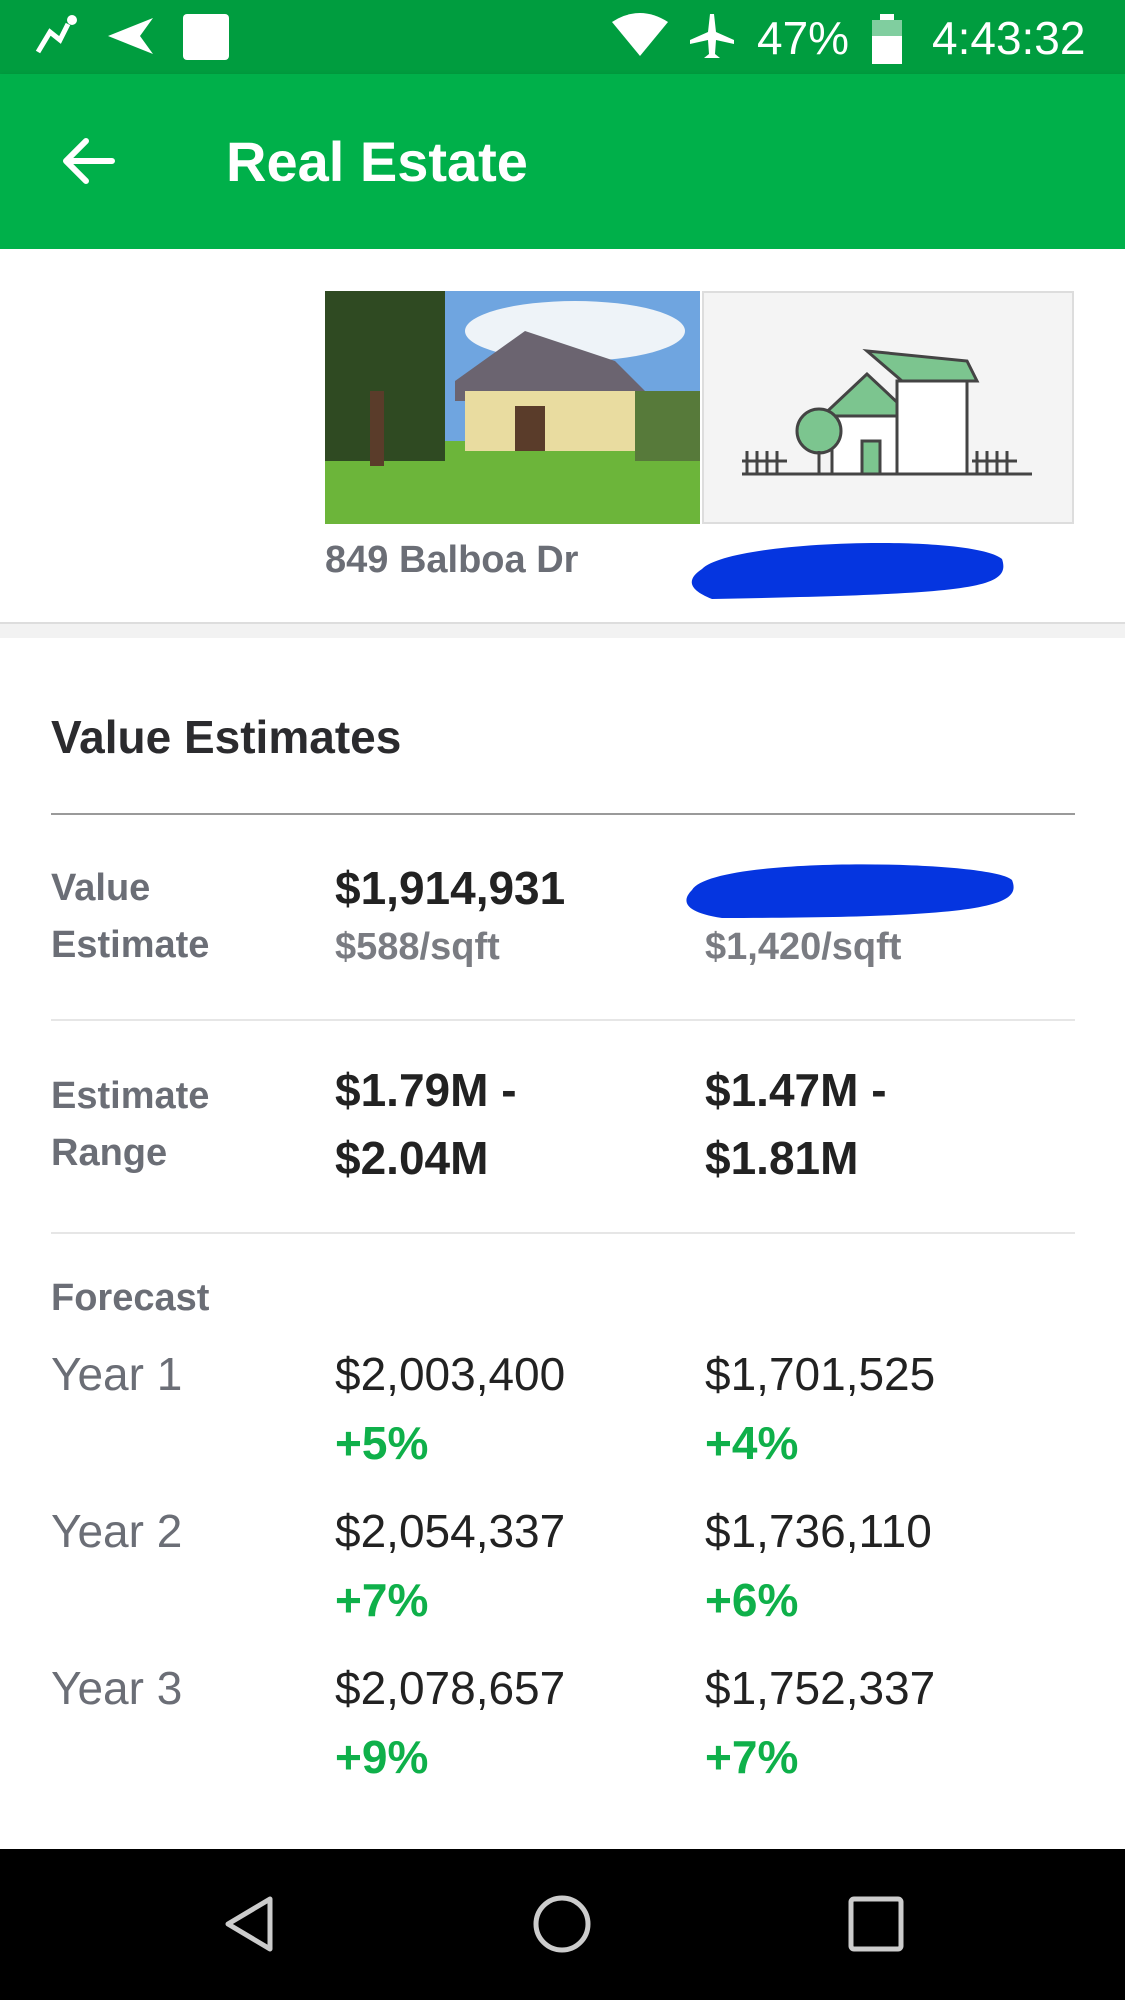 This screenshot has width=1125, height=2000. Describe the element at coordinates (820, 1374) in the screenshot. I see `forecast-value: $1,701,525` at that location.